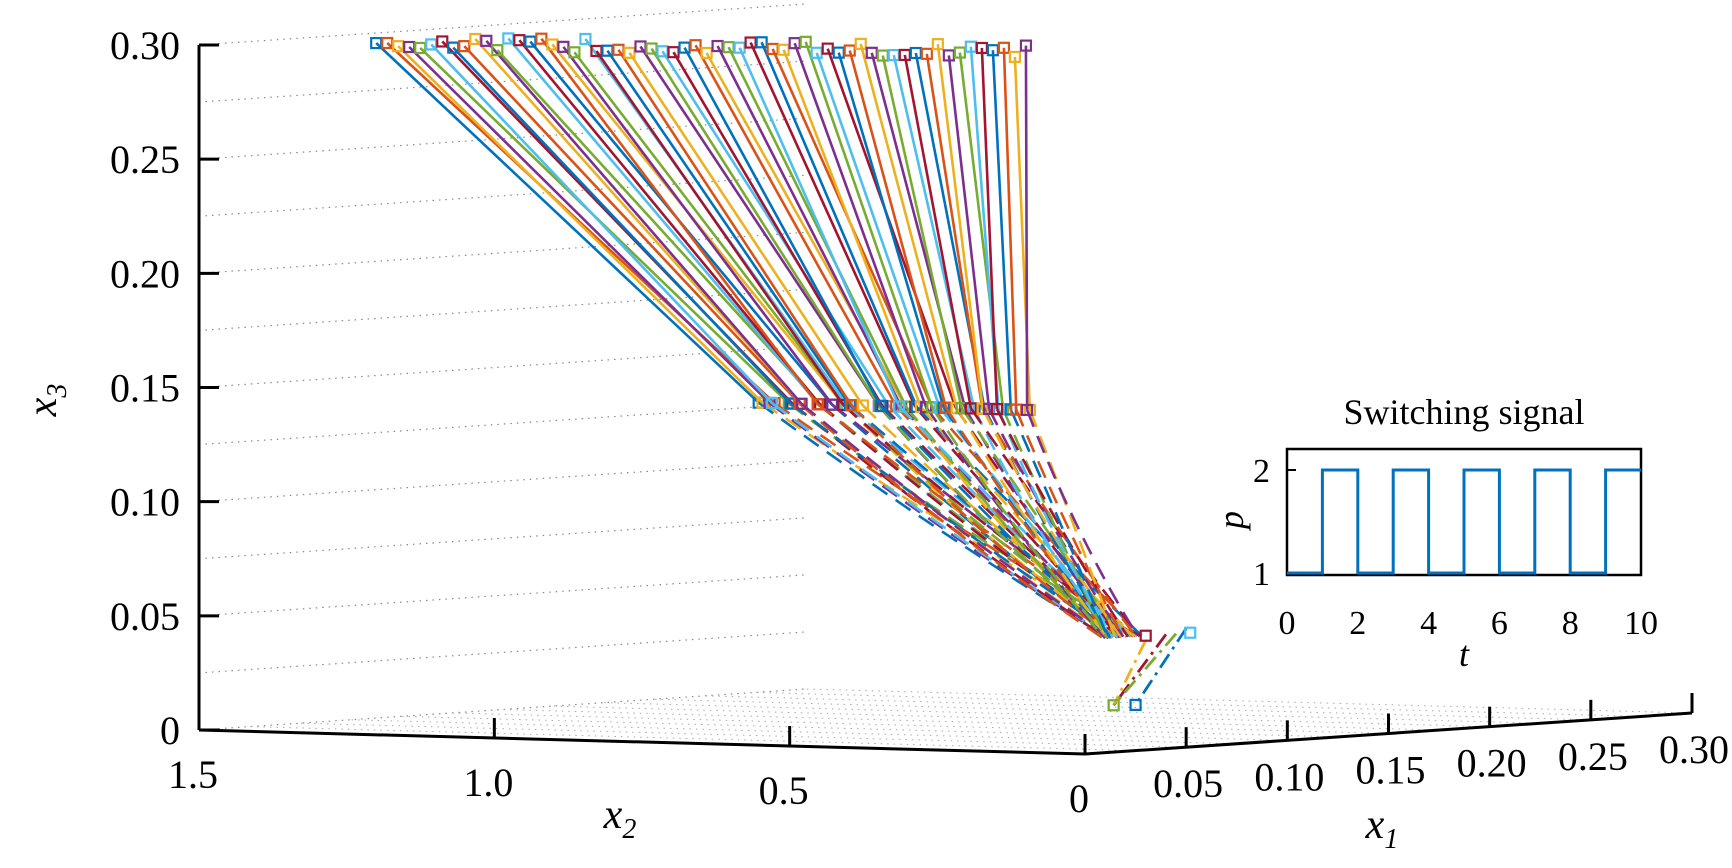  I want to click on inset-x-tick-label: 10, so click(1641, 623).